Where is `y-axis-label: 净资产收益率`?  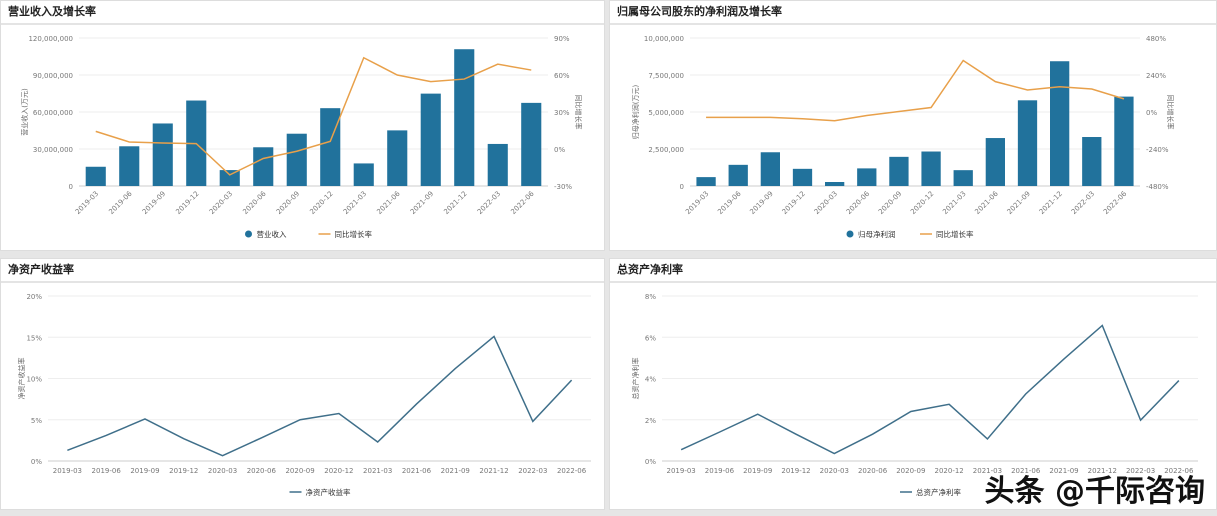
y-axis-label: 净资产收益率 is located at coordinates (21, 379).